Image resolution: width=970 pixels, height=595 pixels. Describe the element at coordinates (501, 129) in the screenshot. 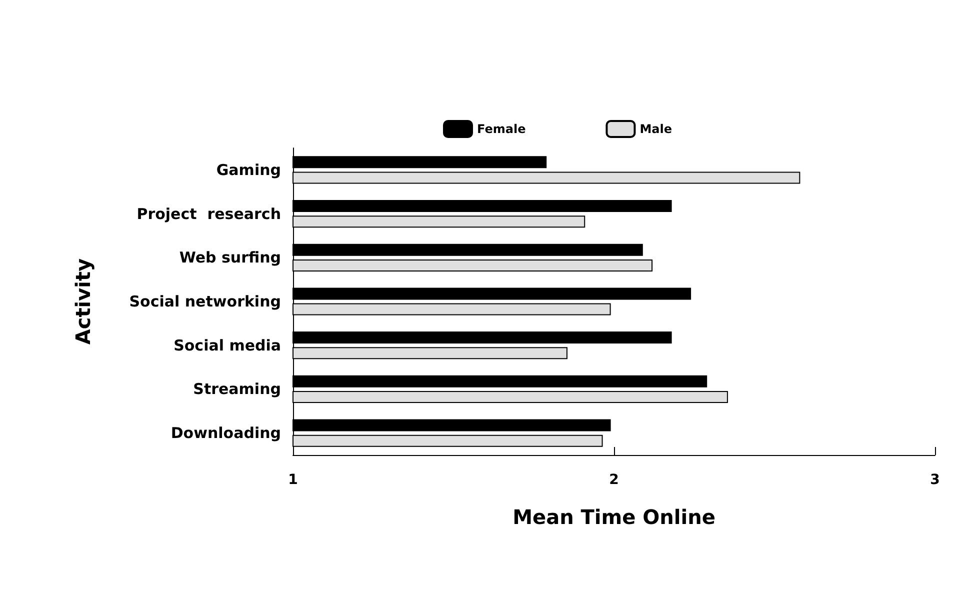

I see `legend-label: Female` at that location.